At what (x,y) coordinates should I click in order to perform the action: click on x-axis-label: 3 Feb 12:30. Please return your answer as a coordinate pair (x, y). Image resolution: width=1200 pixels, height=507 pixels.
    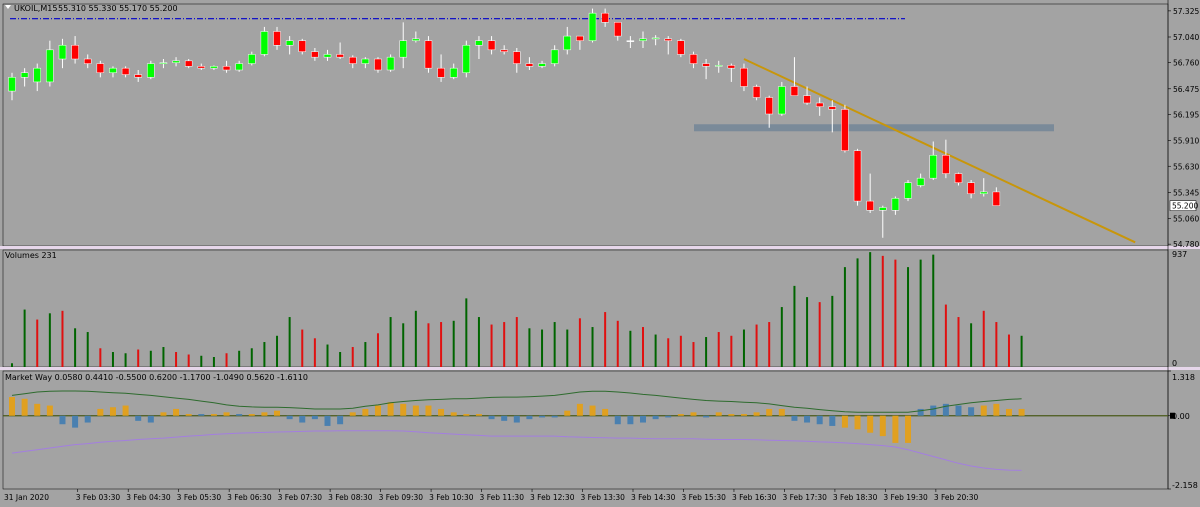
    Looking at the image, I should click on (552, 497).